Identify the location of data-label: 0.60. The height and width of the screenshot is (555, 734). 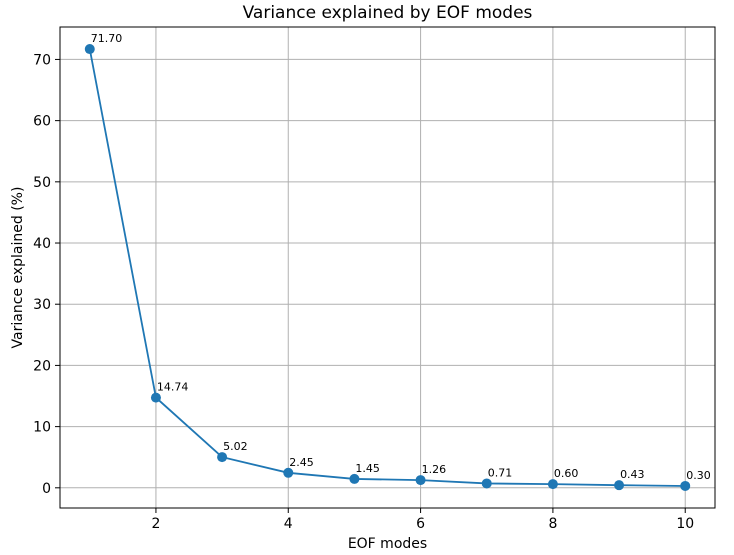
(566, 473).